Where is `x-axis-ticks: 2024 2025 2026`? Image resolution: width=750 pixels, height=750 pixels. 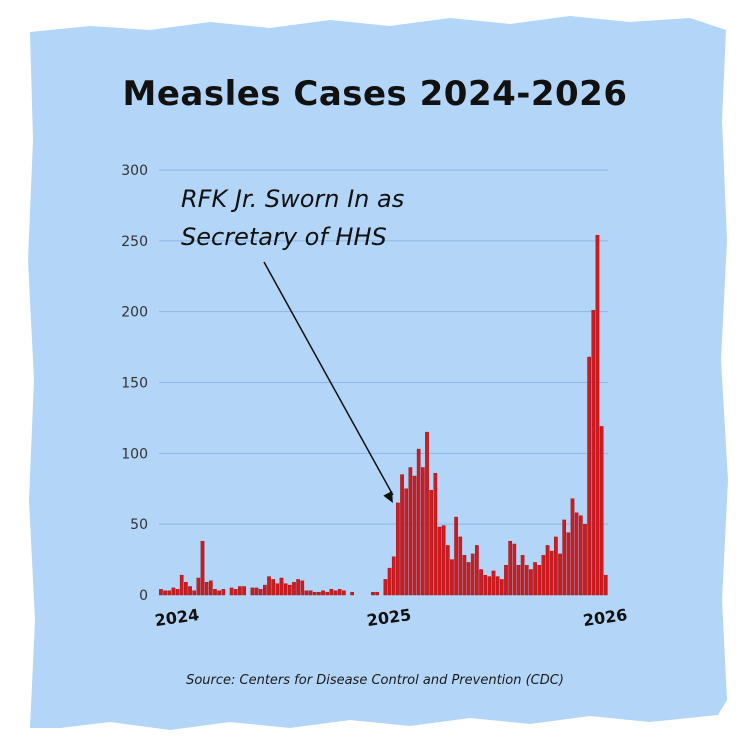
x-axis-ticks: 2024 2025 2026 is located at coordinates (391, 617).